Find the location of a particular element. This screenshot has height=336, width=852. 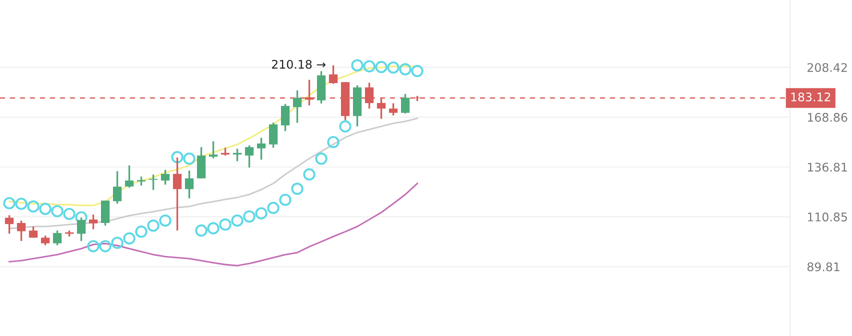

ref-line-label: 183.12 is located at coordinates (810, 97).